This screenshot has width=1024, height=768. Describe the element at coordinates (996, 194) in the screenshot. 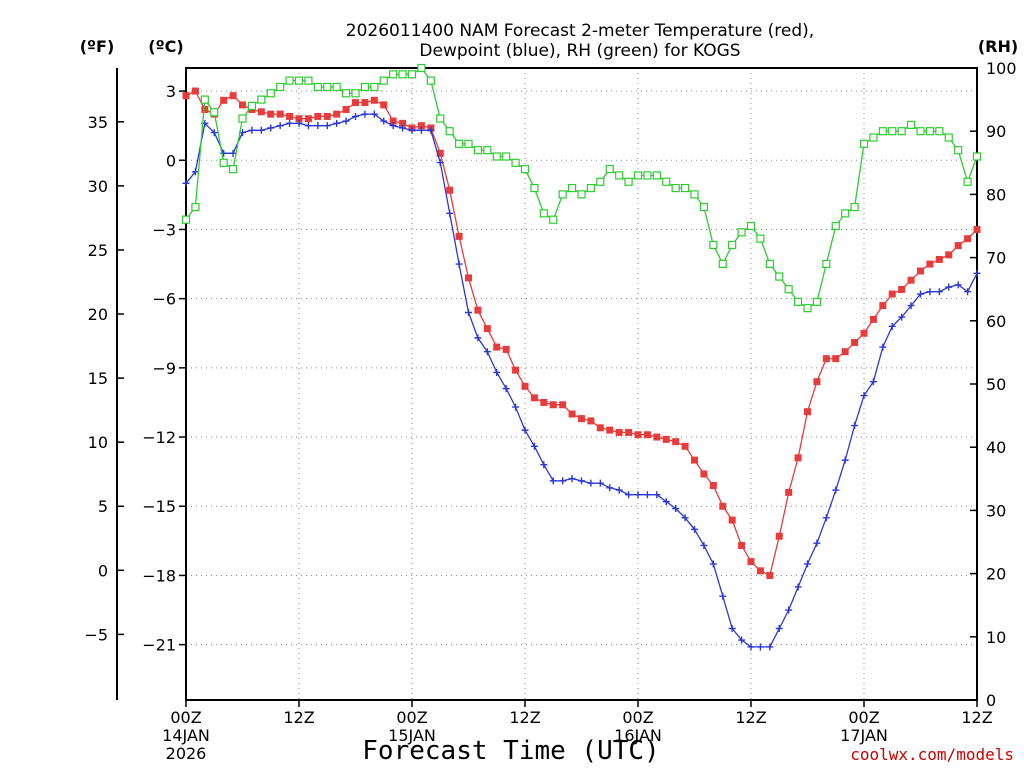

I see `rh-tick-label: 80` at that location.